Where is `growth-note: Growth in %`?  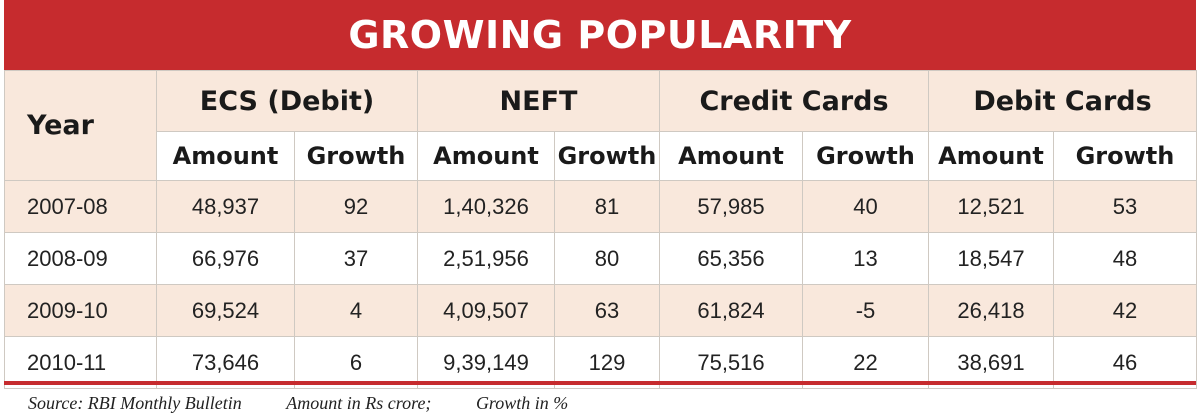 growth-note: Growth in % is located at coordinates (522, 403).